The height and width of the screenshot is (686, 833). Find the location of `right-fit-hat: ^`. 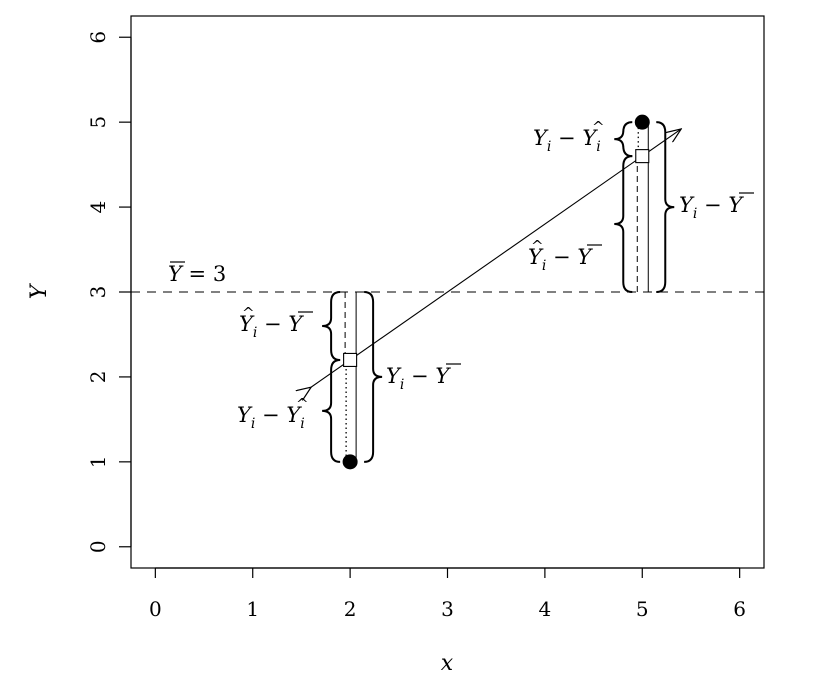

right-fit-hat: ^ is located at coordinates (537, 246).